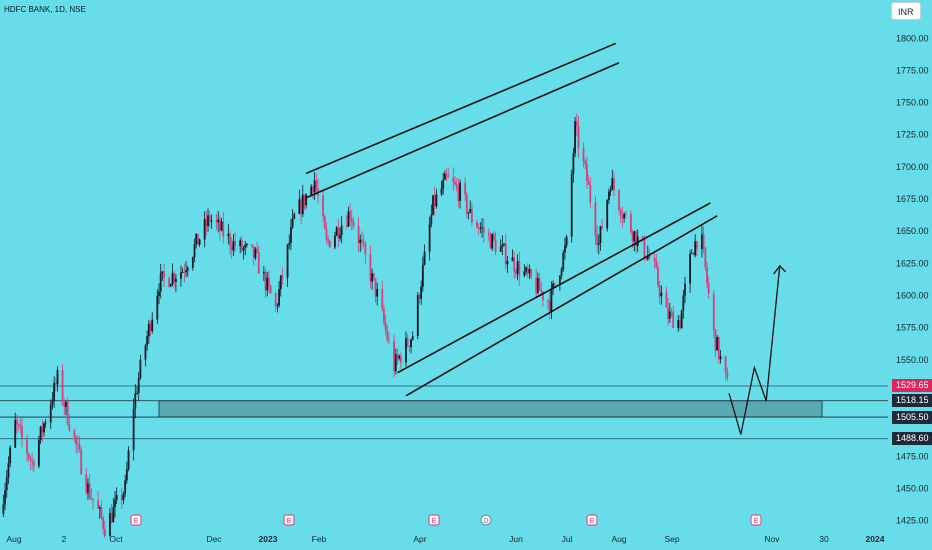 The height and width of the screenshot is (550, 932). I want to click on x-axis-panel, so click(444, 544).